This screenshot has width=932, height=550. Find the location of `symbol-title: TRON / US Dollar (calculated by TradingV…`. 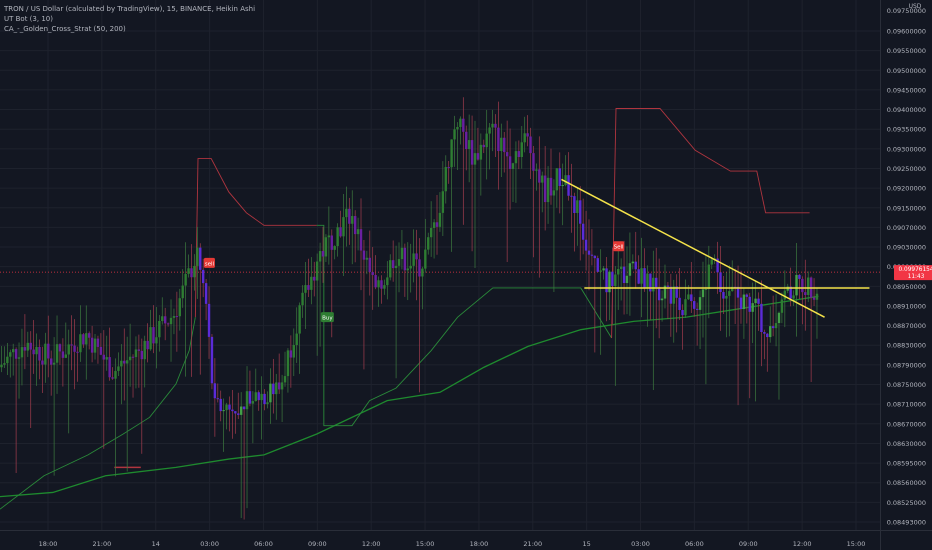

symbol-title: TRON / US Dollar (calculated by TradingV… is located at coordinates (130, 9).